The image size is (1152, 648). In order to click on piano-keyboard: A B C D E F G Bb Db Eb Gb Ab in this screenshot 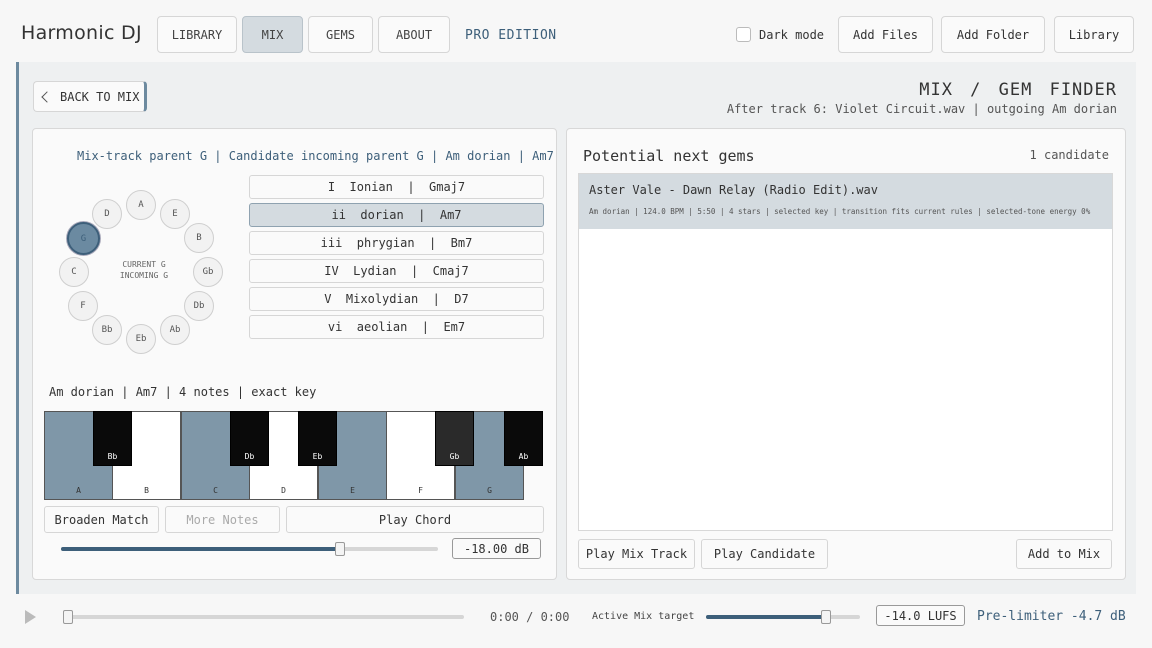, I will do `click(294, 455)`.